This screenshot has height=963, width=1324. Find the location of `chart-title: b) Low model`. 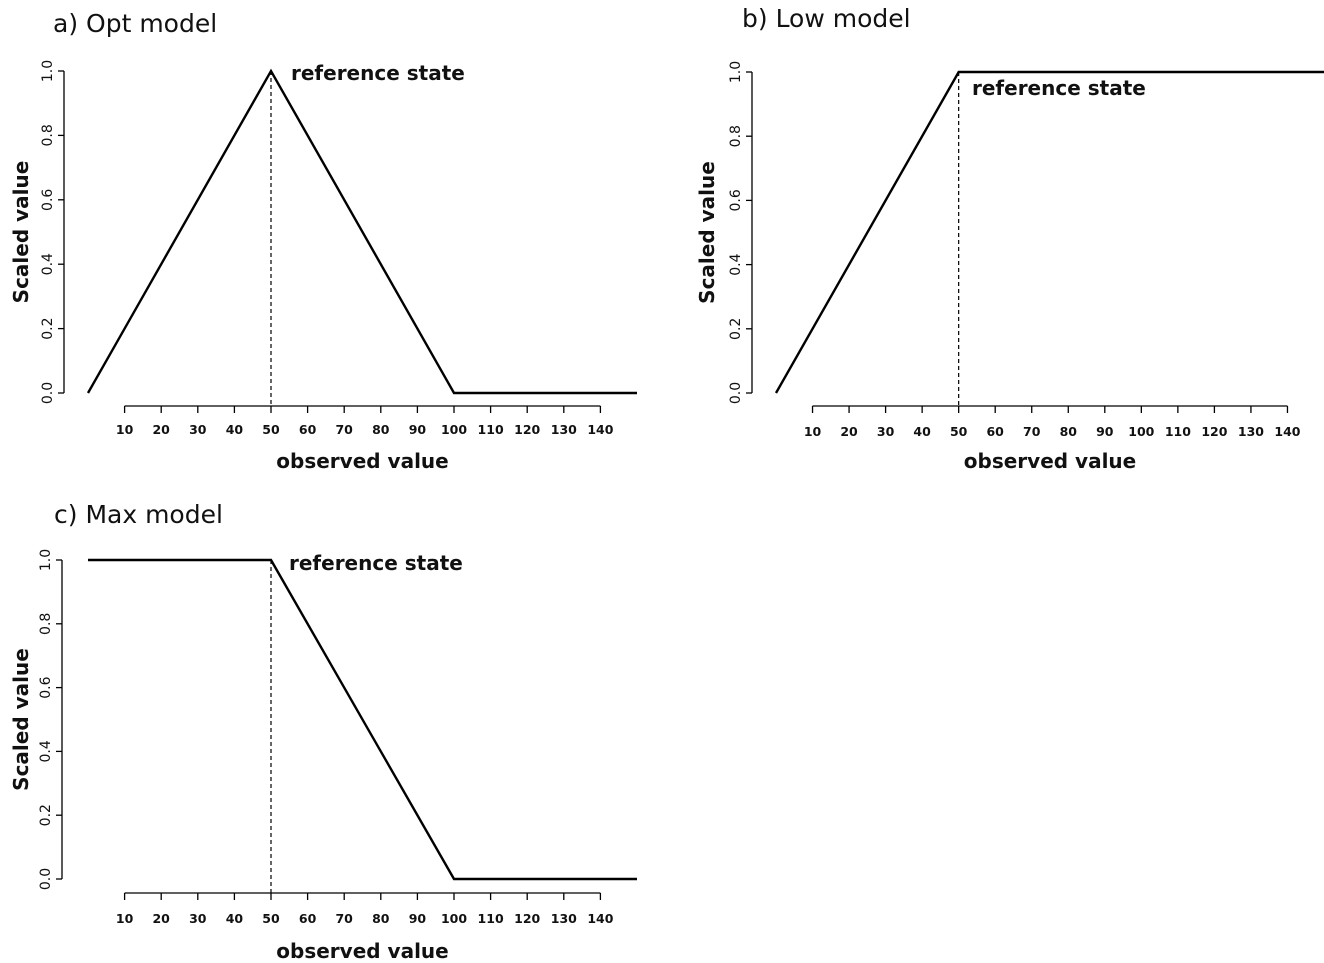

chart-title: b) Low model is located at coordinates (826, 18).